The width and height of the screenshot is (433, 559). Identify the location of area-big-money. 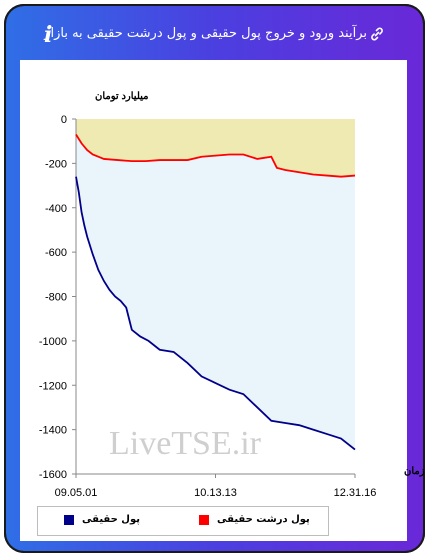
(215, 148).